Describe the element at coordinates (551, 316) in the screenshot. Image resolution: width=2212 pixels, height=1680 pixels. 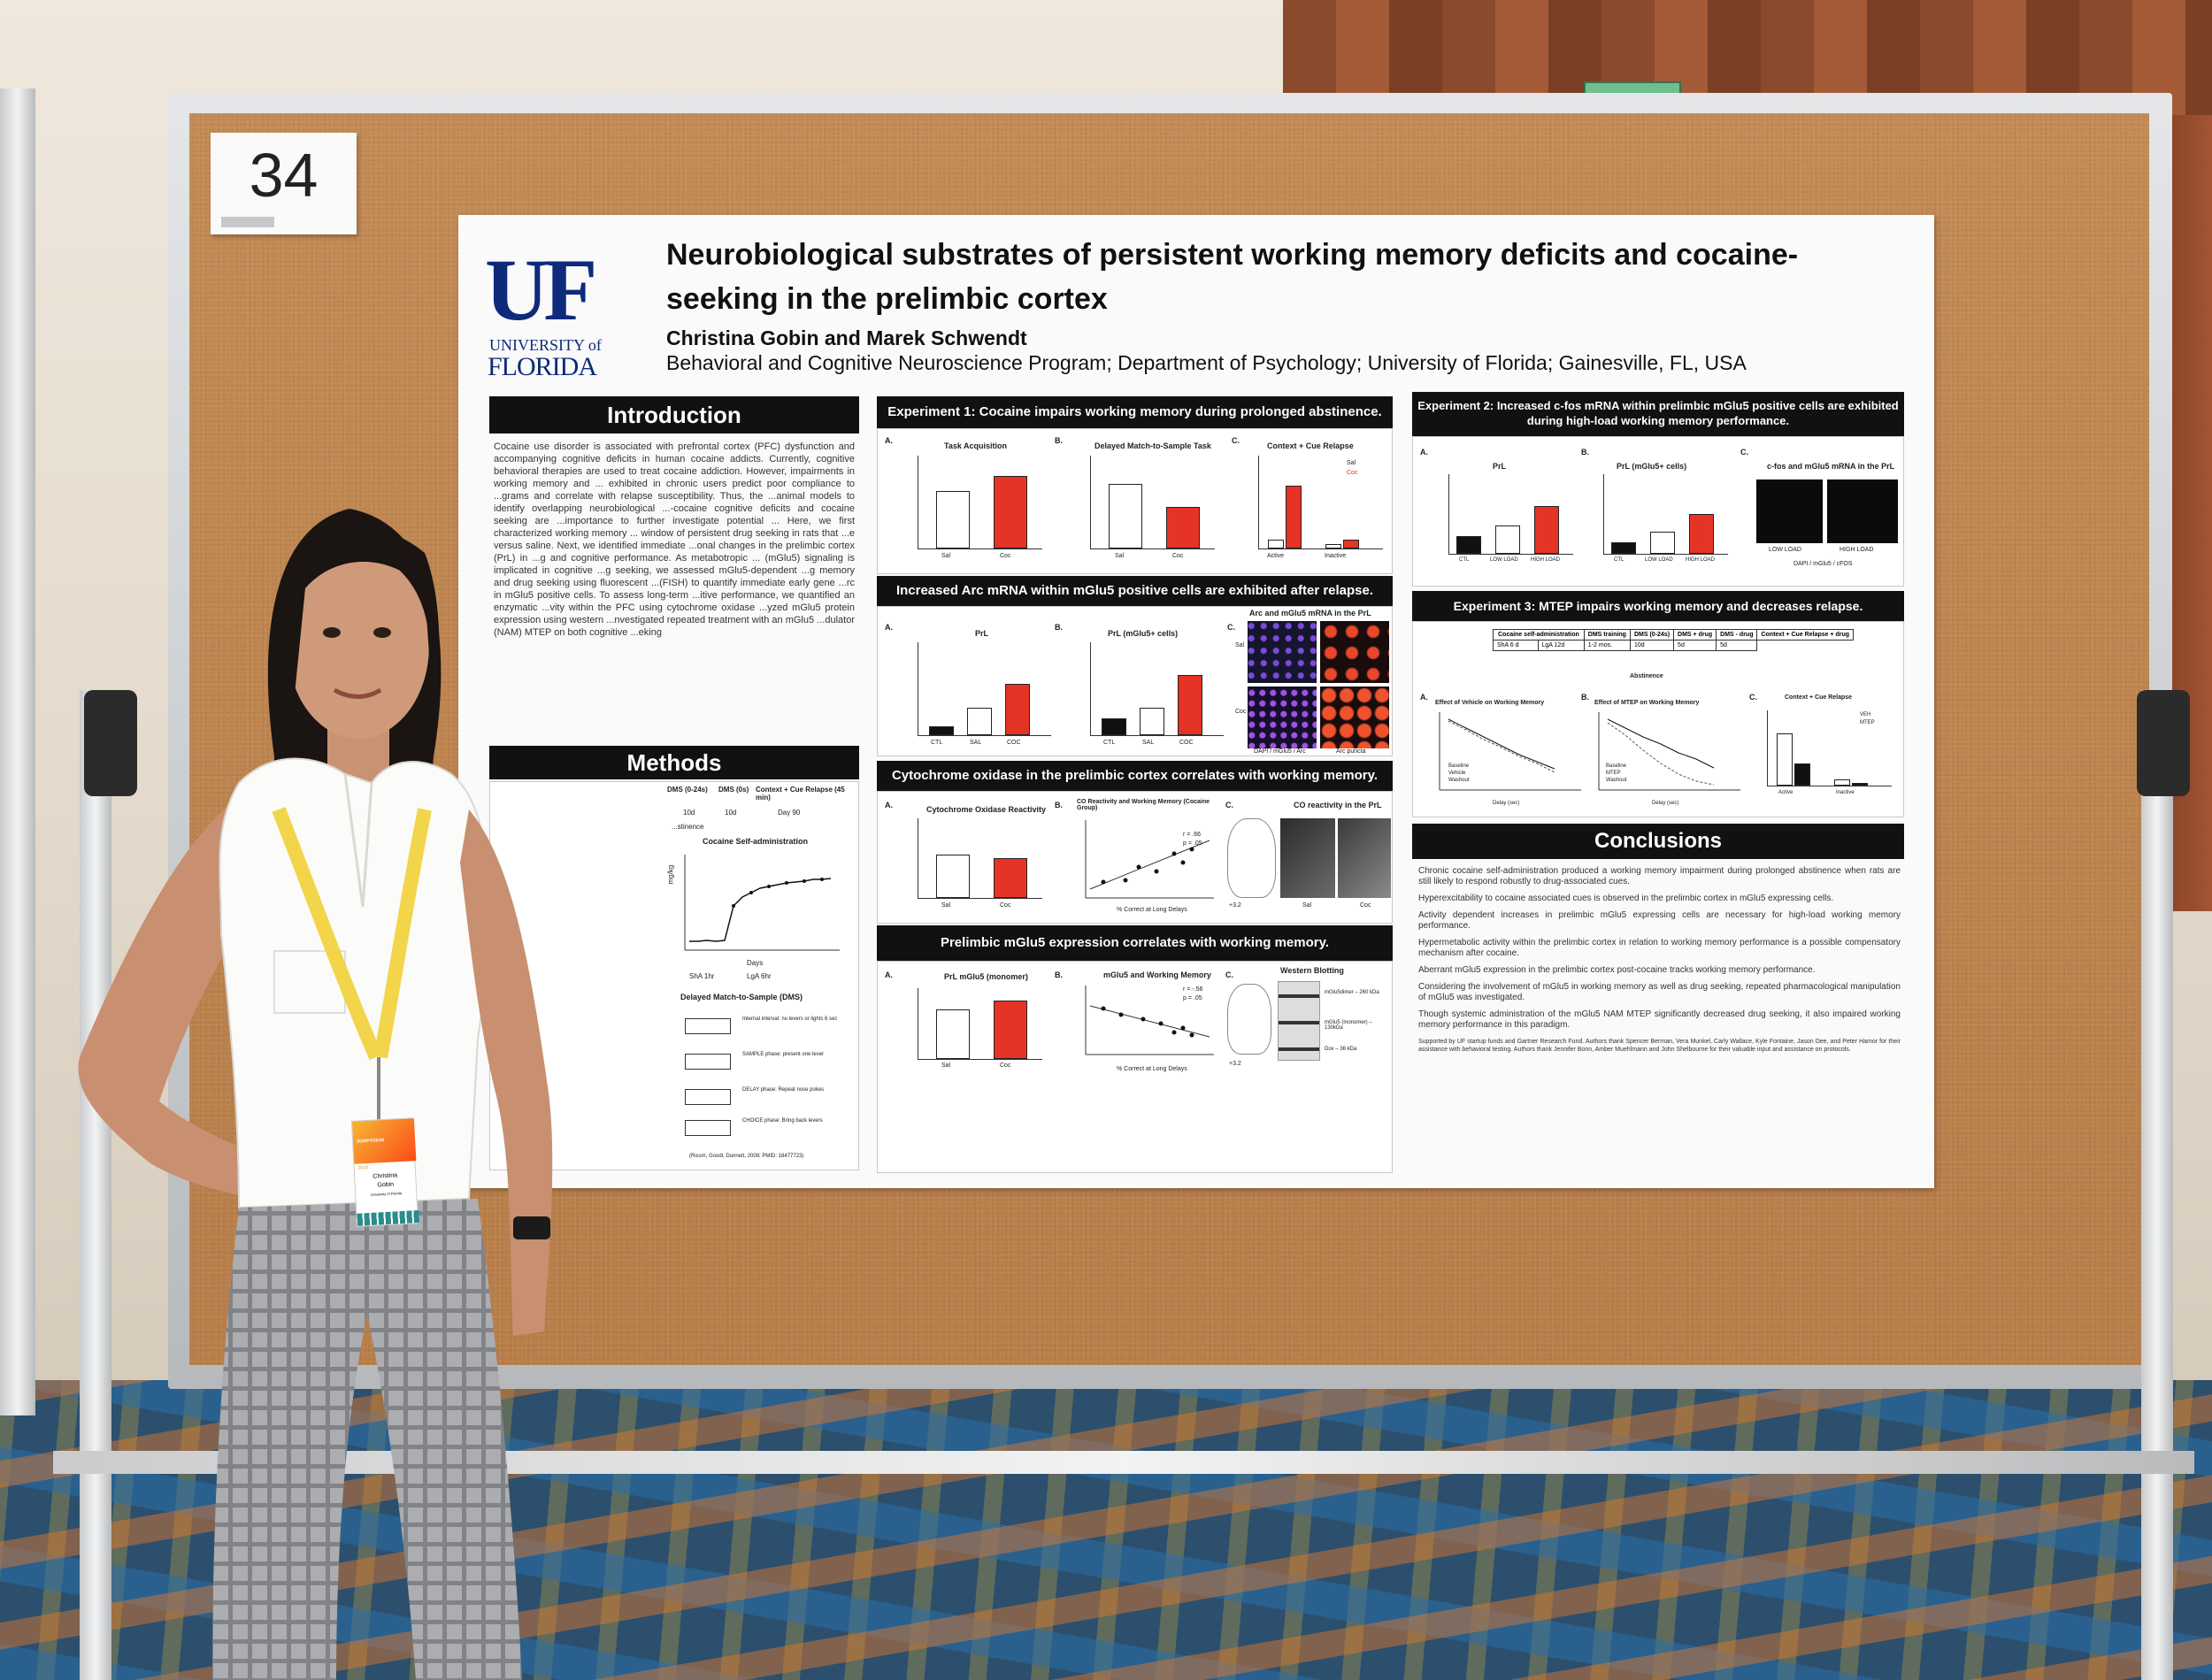
I see `uf-logo: UF UNIVERSITY of FLORIDA` at that location.